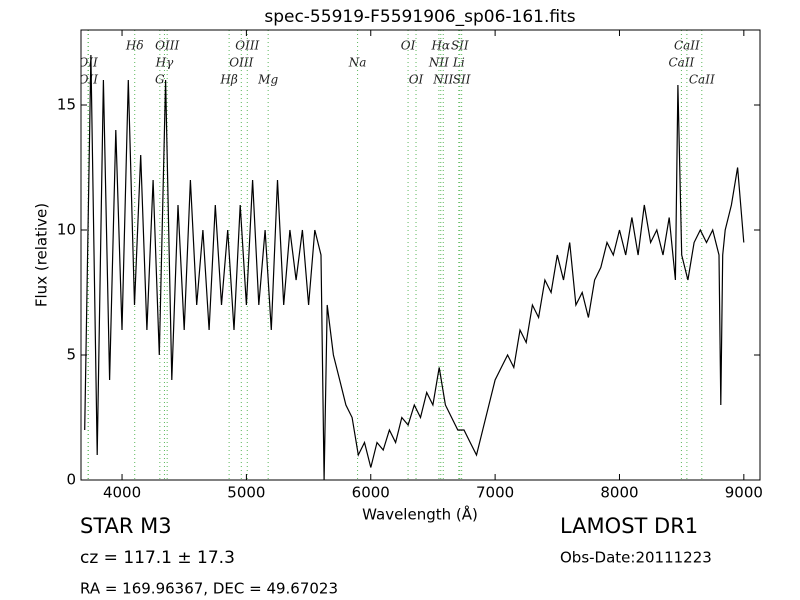 This screenshot has width=800, height=600. Describe the element at coordinates (71, 355) in the screenshot. I see `y-tick-label: 5` at that location.